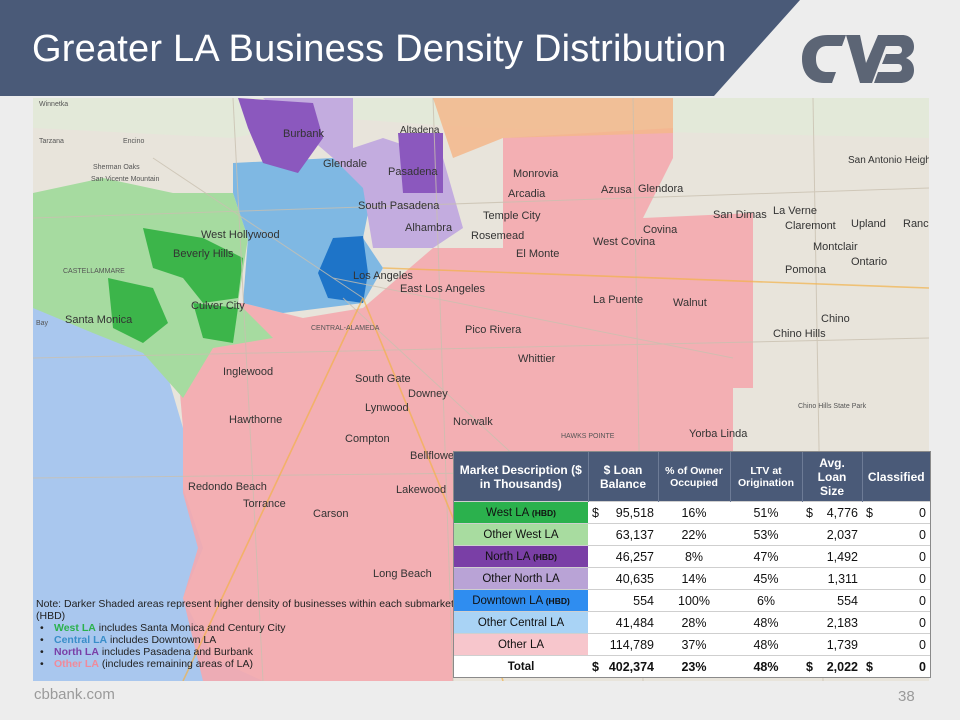 Image resolution: width=960 pixels, height=720 pixels. Describe the element at coordinates (616, 190) in the screenshot. I see `place-azusa: Azusa` at that location.